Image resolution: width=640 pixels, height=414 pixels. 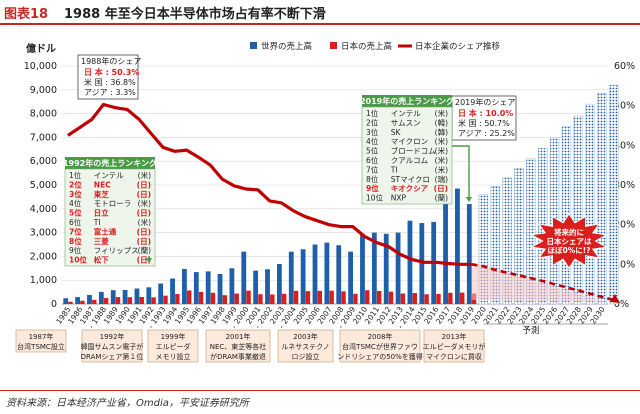 I want to click on ranking-company: TI, so click(x=394, y=169).